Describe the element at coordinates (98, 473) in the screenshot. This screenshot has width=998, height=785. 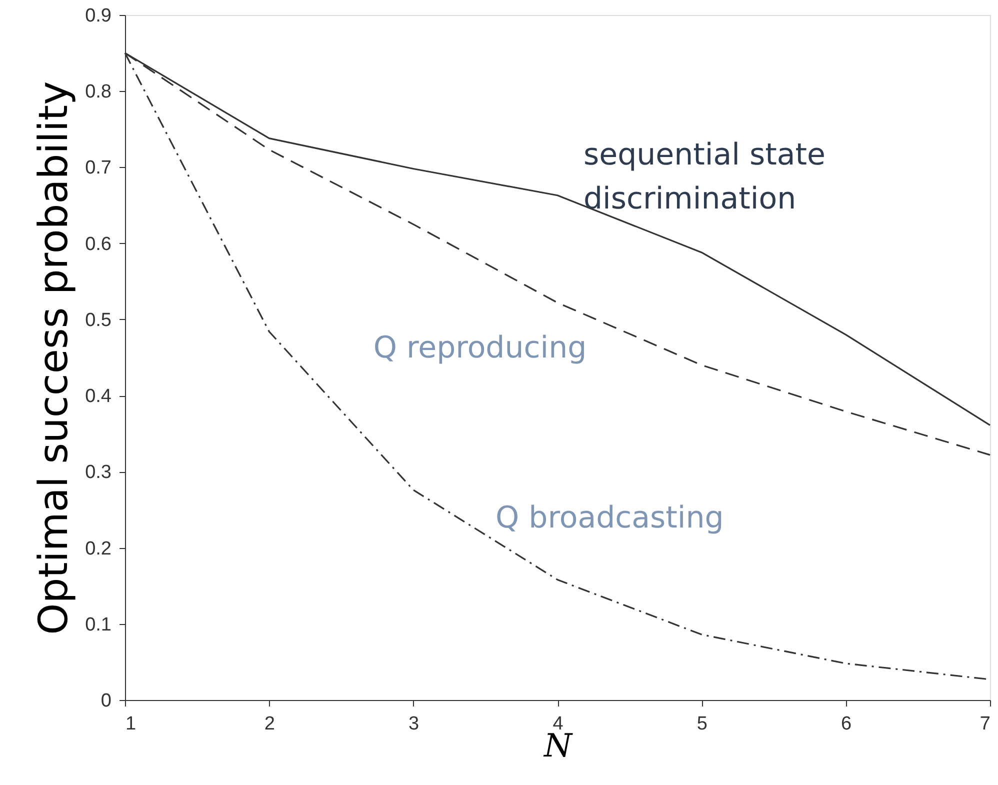
I see `y-tick-label: 0.3` at that location.